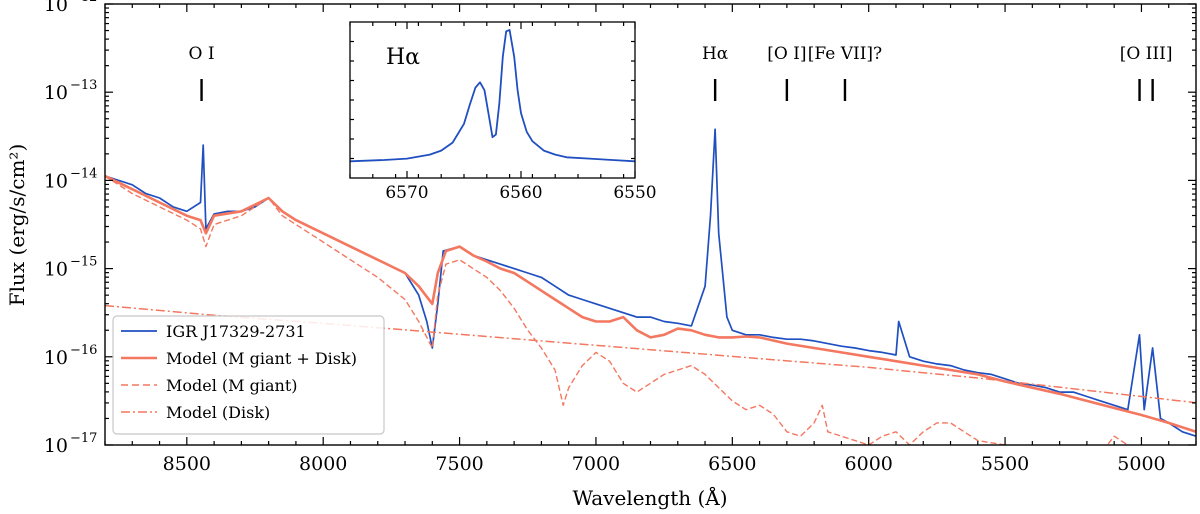 Image resolution: width=1200 pixels, height=514 pixels. What do you see at coordinates (681, 72) in the screenshot?
I see `line-annotations: O I Hα [O I] [Fe VII]? [O III]` at bounding box center [681, 72].